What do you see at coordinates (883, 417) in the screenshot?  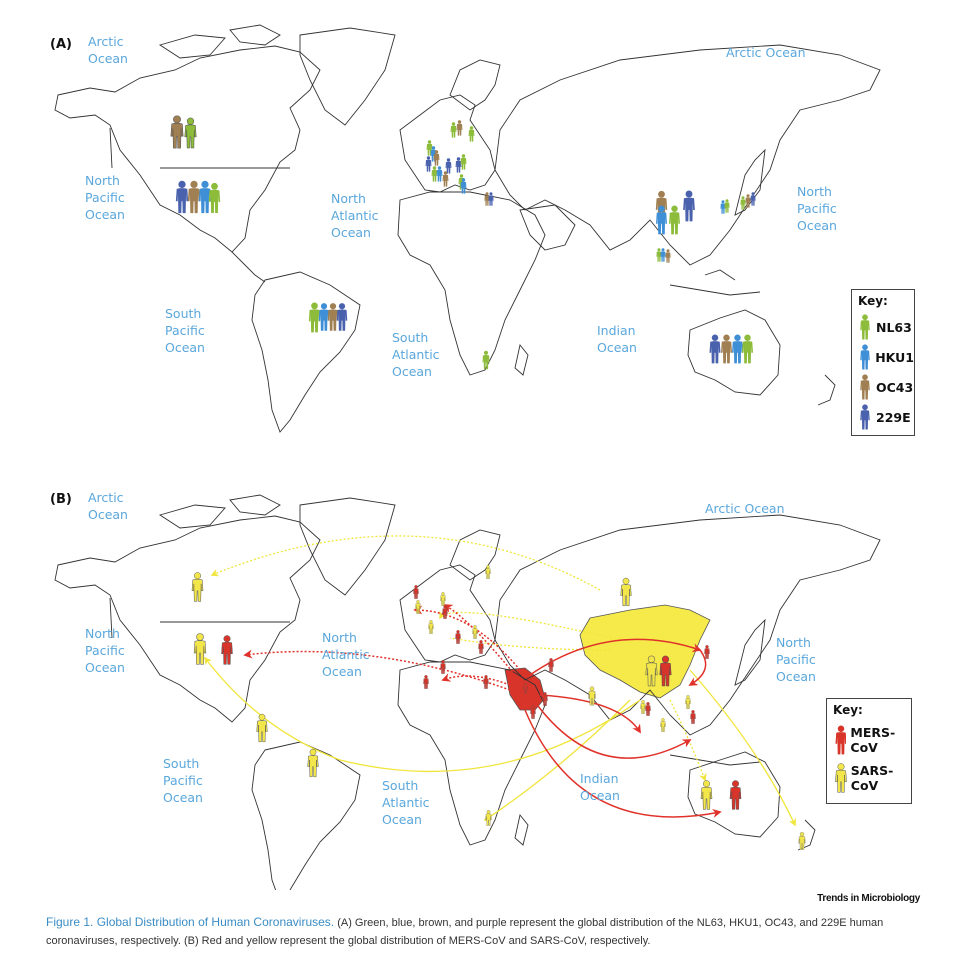 I see `legend-item-229e: 229E` at bounding box center [883, 417].